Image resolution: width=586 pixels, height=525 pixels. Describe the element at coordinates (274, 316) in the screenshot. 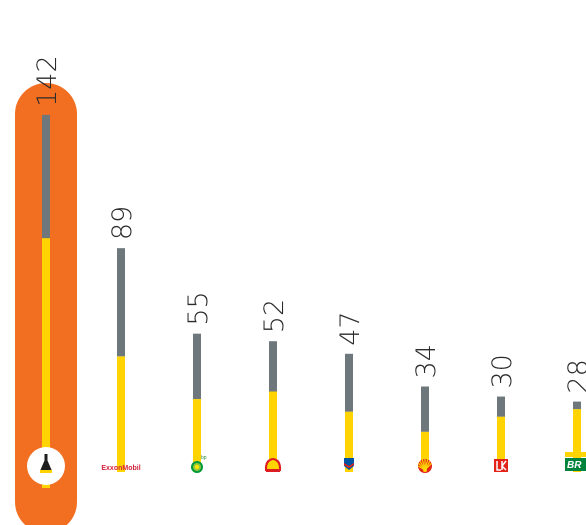

I see `value-label-shell: 52` at that location.